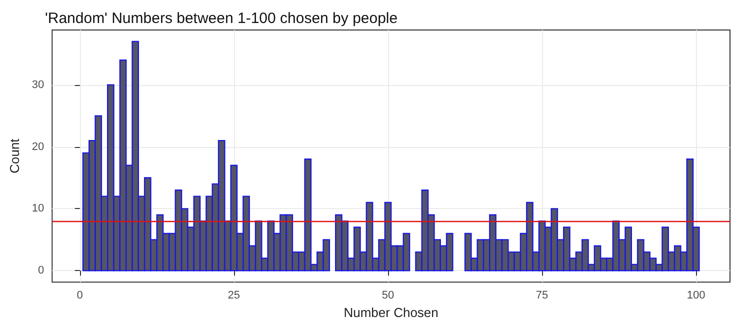  Describe the element at coordinates (38, 146) in the screenshot. I see `y-tick-label: 20` at that location.